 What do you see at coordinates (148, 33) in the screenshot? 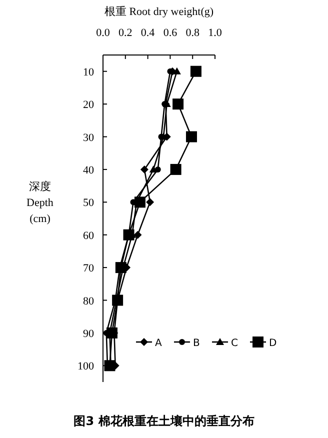
I see `x-tick-label: 0.4` at bounding box center [148, 33].